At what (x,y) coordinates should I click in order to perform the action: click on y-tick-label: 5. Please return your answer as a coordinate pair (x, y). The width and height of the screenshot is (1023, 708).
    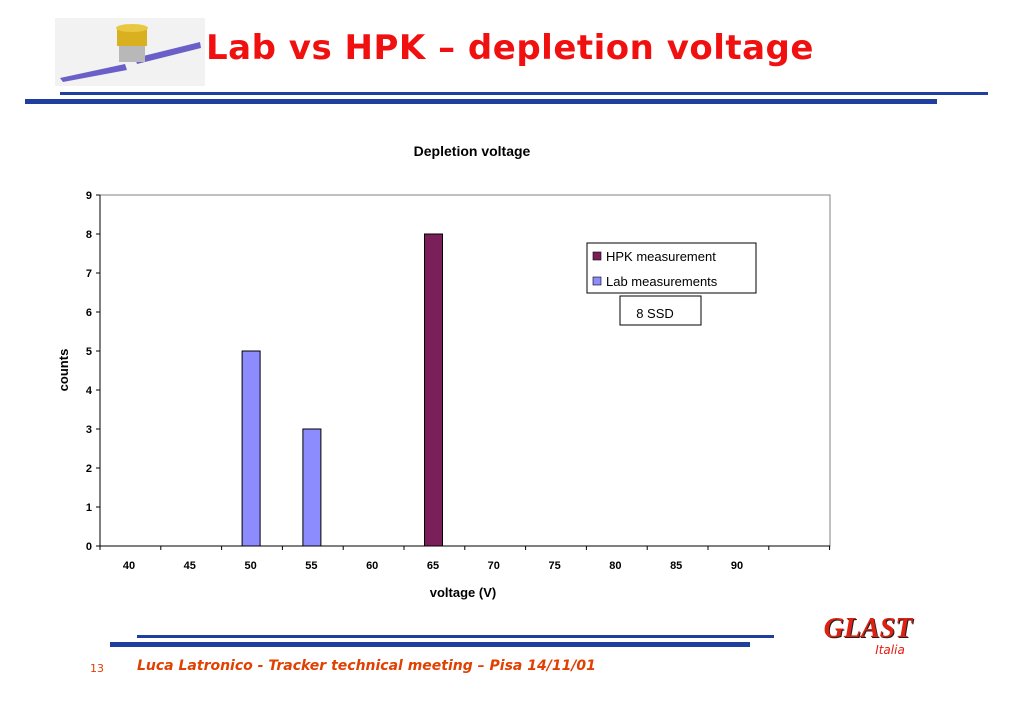
    Looking at the image, I should click on (89, 352).